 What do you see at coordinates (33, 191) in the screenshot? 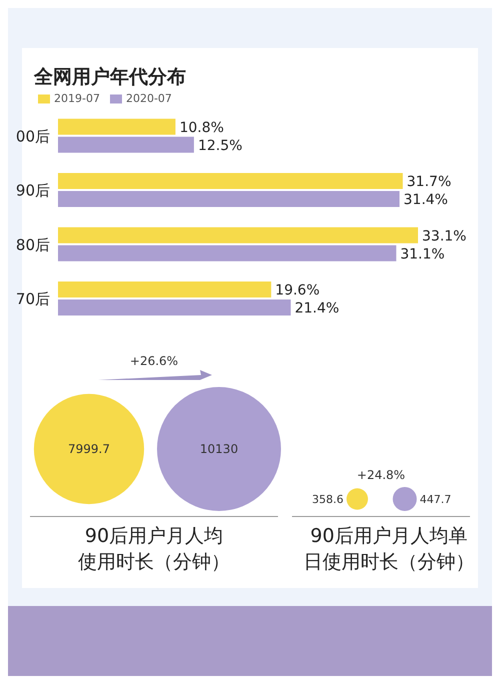
I see `y-tick-label: 90后` at bounding box center [33, 191].